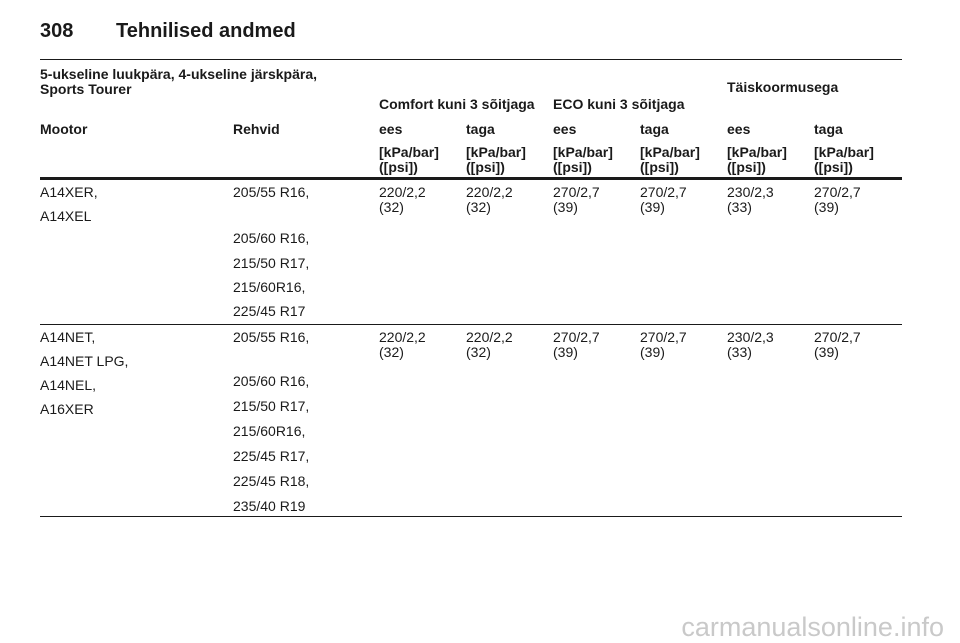 The height and width of the screenshot is (643, 960). What do you see at coordinates (57, 31) in the screenshot?
I see `page-number: 308` at bounding box center [57, 31].